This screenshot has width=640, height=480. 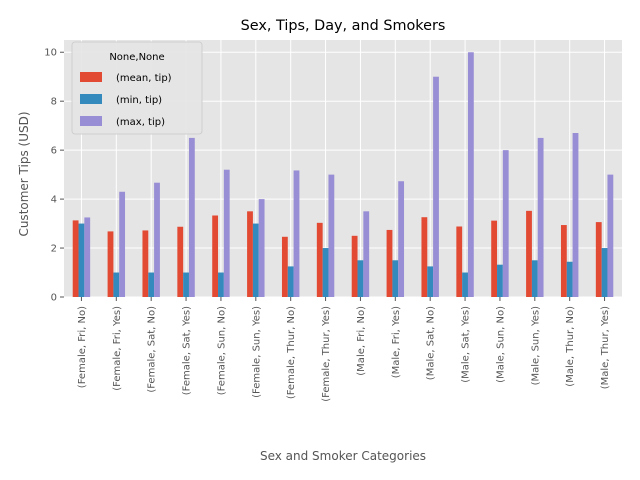 What do you see at coordinates (152, 349) in the screenshot?
I see `x-tick-label: (Female, Sat, No)` at bounding box center [152, 349].